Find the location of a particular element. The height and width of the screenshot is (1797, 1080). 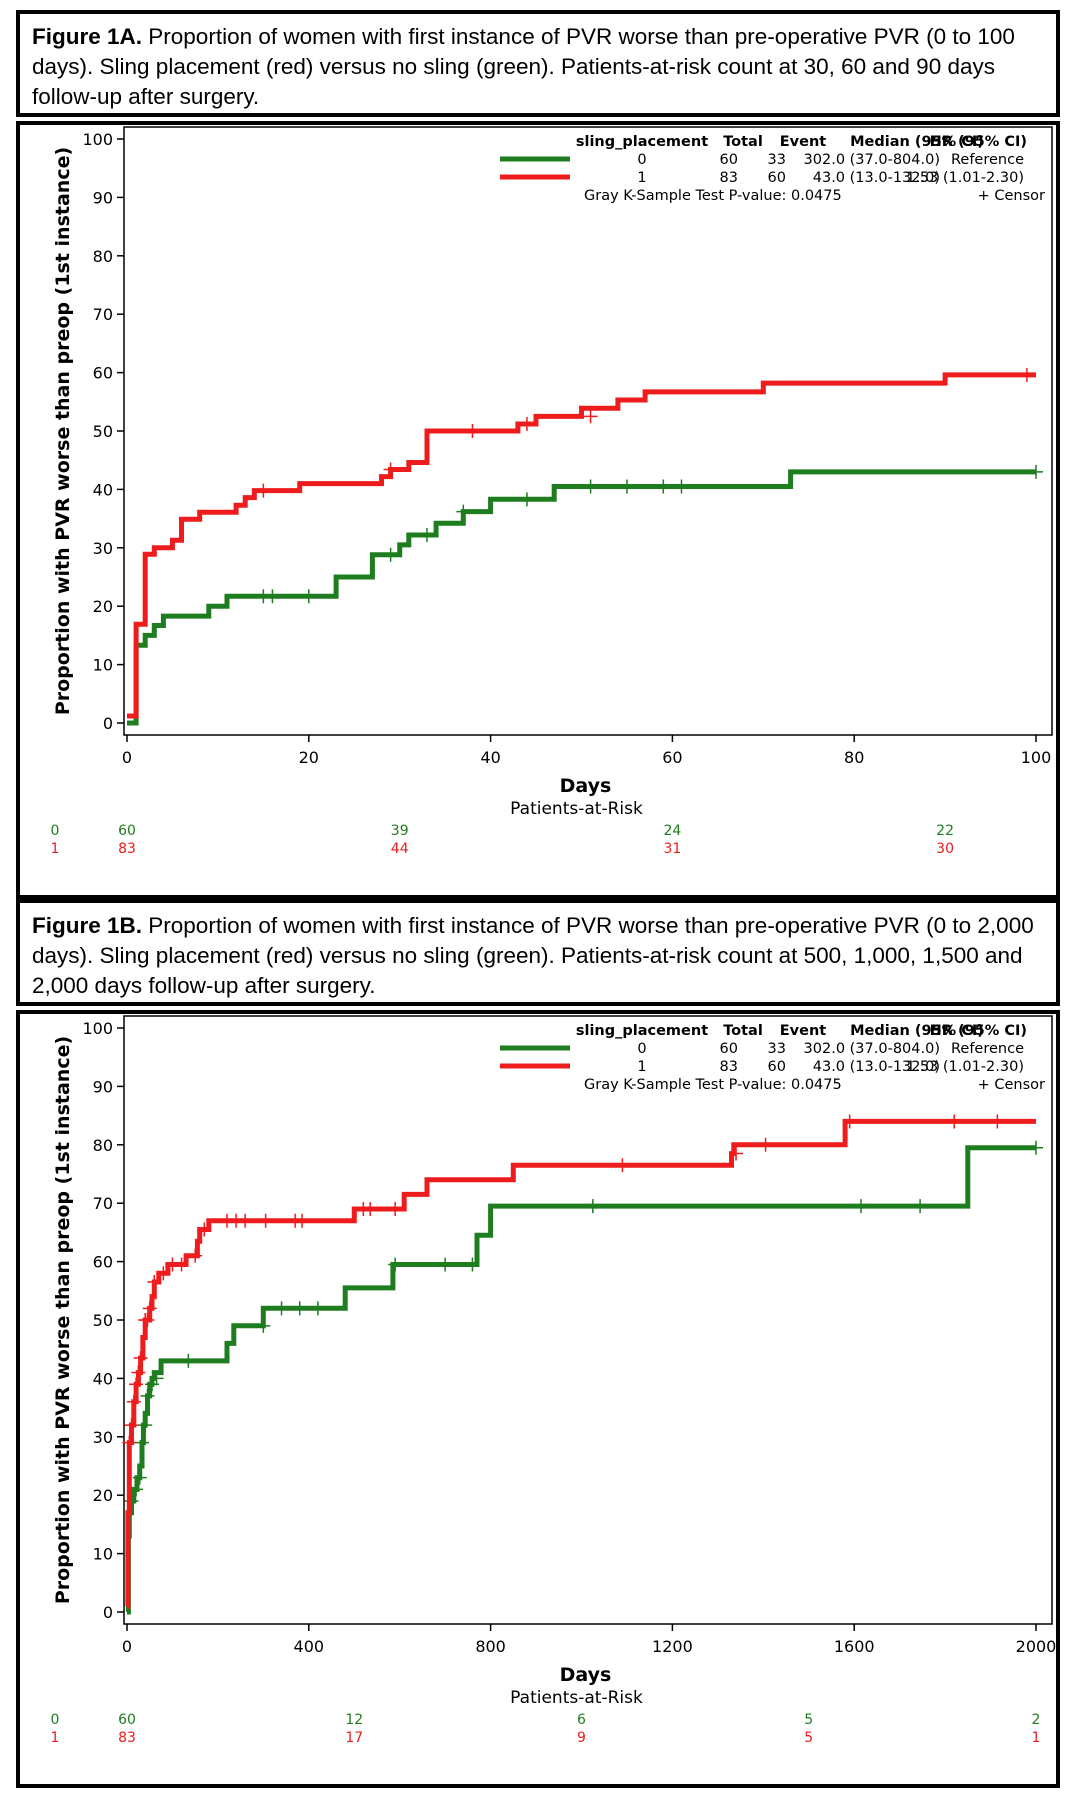

risk-group-label: 0 is located at coordinates (55, 831).